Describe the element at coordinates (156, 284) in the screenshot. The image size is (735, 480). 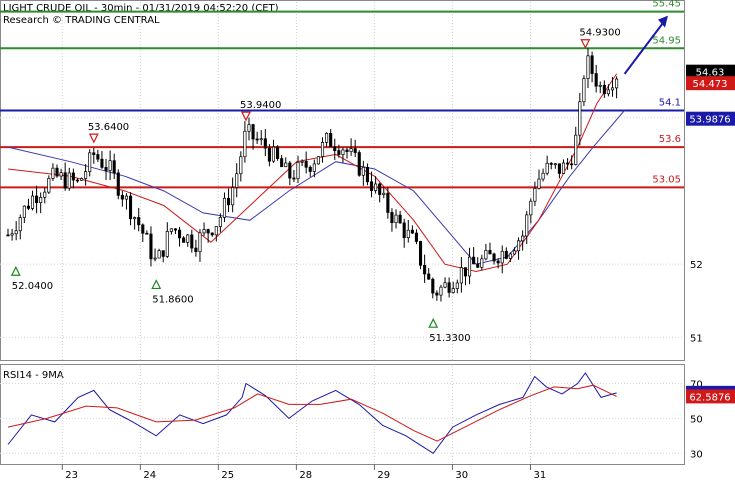
I see `pivot-low-marker` at that location.